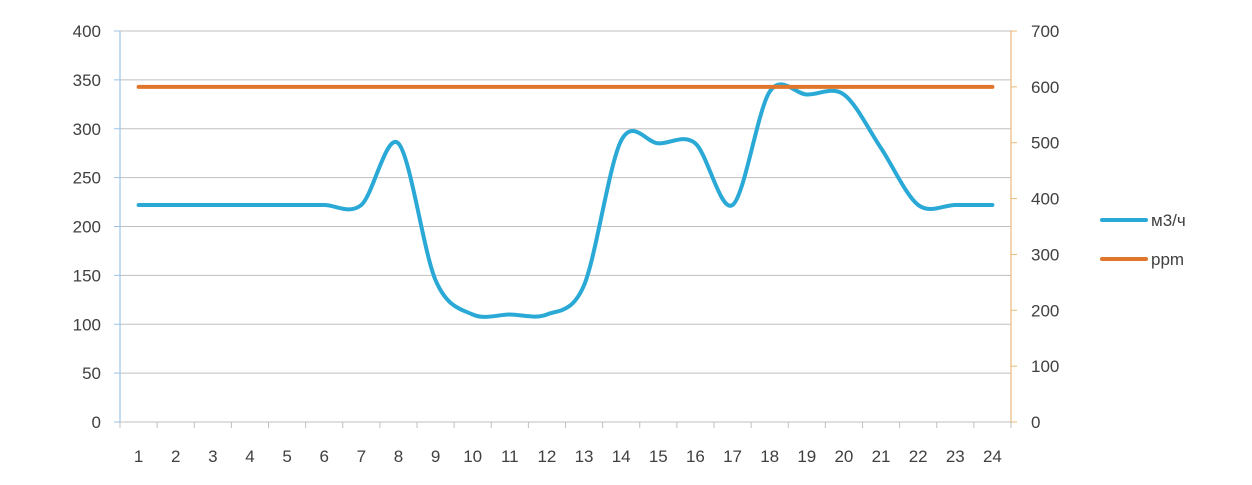 The width and height of the screenshot is (1252, 485). Describe the element at coordinates (87, 31) in the screenshot. I see `left-tick-label: 400` at that location.